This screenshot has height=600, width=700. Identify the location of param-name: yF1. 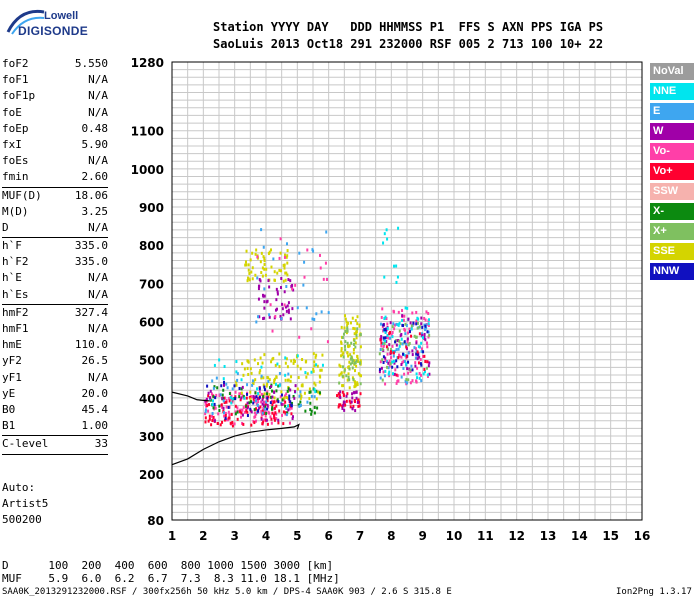
(12, 377).